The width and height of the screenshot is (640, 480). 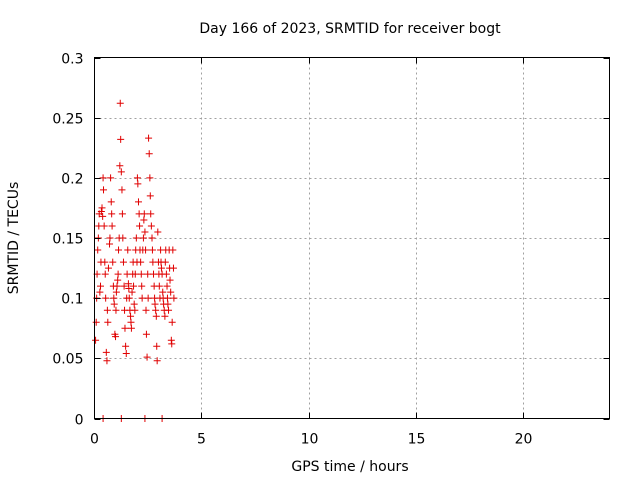 What do you see at coordinates (72, 180) in the screenshot?
I see `y-tick-label: 0.2` at bounding box center [72, 180].